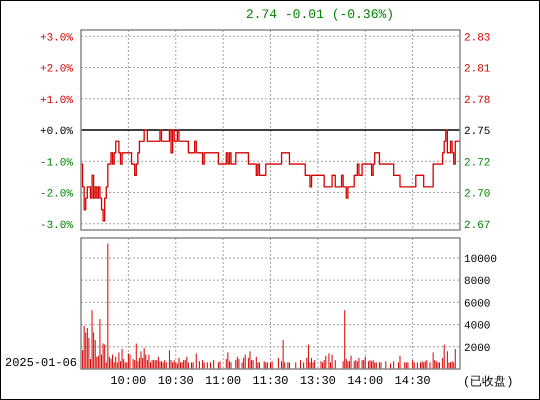 The width and height of the screenshot is (540, 400). I want to click on y-tick-label: +0.0%, so click(57, 132).